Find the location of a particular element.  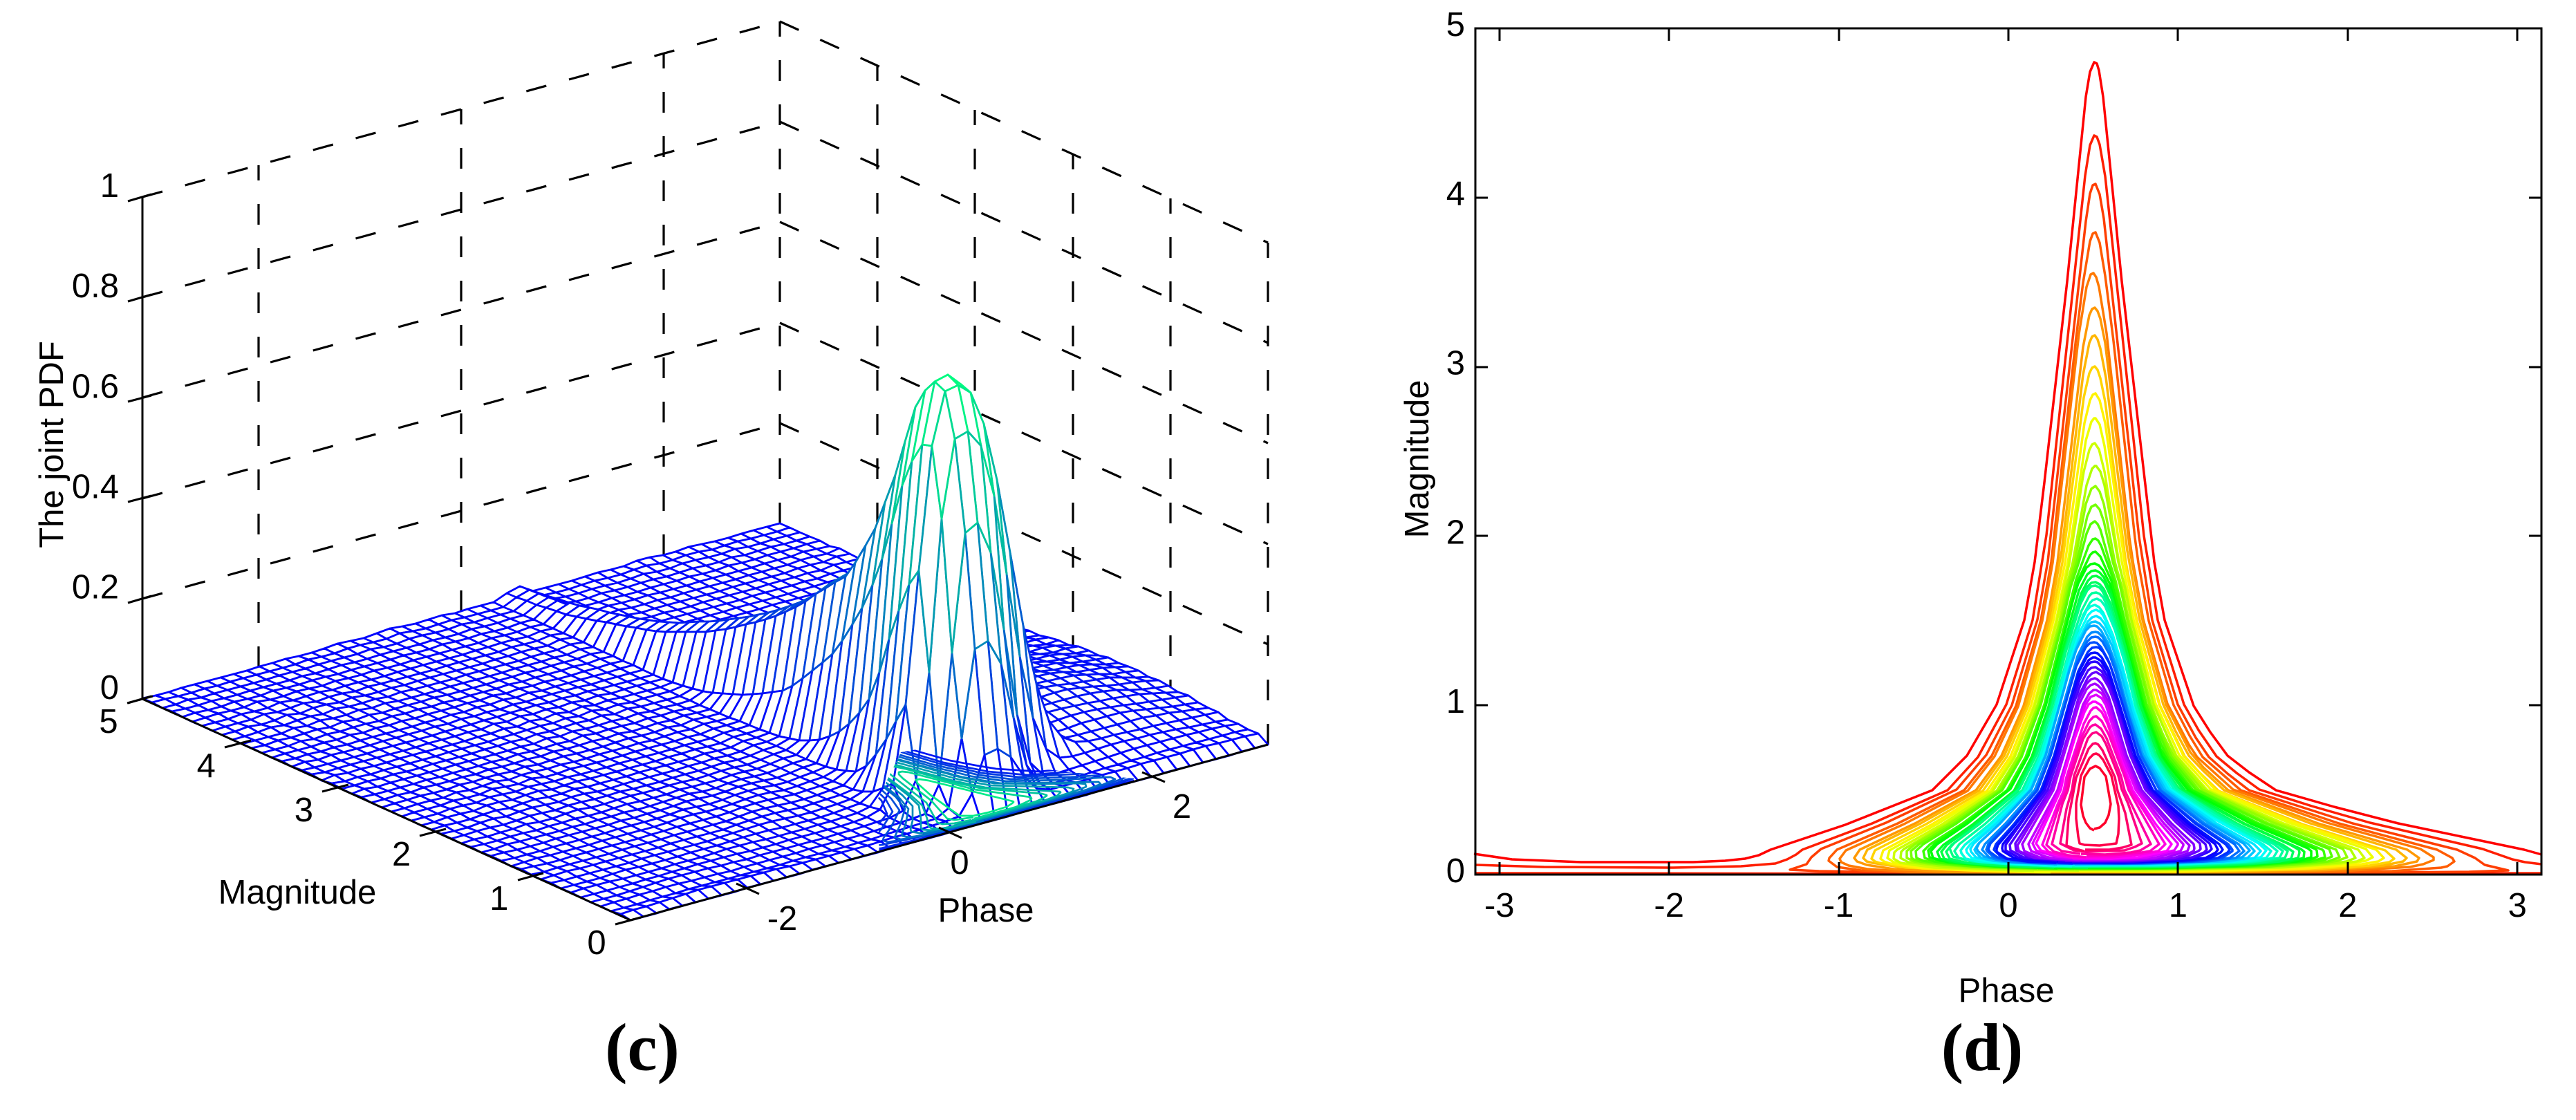

svg-text: (c) is located at coordinates (642, 1047).